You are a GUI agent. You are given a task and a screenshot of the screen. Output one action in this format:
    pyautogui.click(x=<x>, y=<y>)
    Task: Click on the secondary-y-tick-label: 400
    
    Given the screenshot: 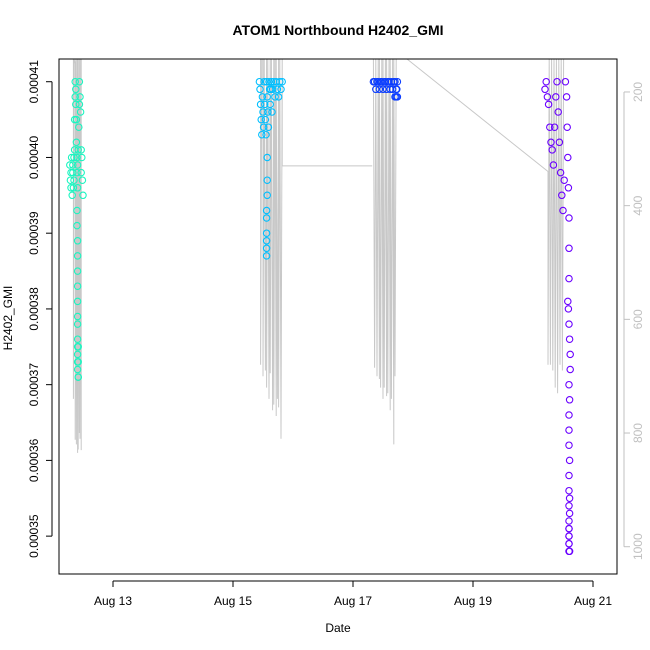 What is the action you would take?
    pyautogui.click(x=638, y=205)
    